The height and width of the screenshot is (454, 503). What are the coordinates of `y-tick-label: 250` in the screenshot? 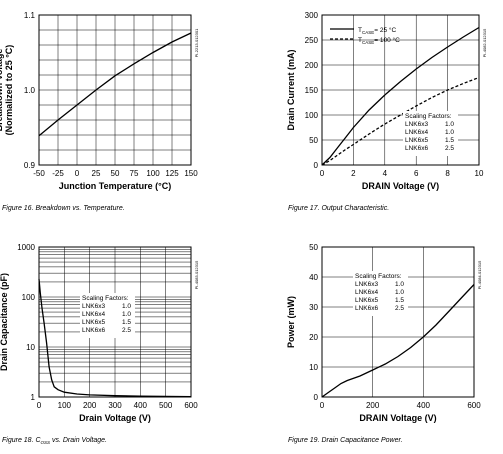 It's located at (312, 40).